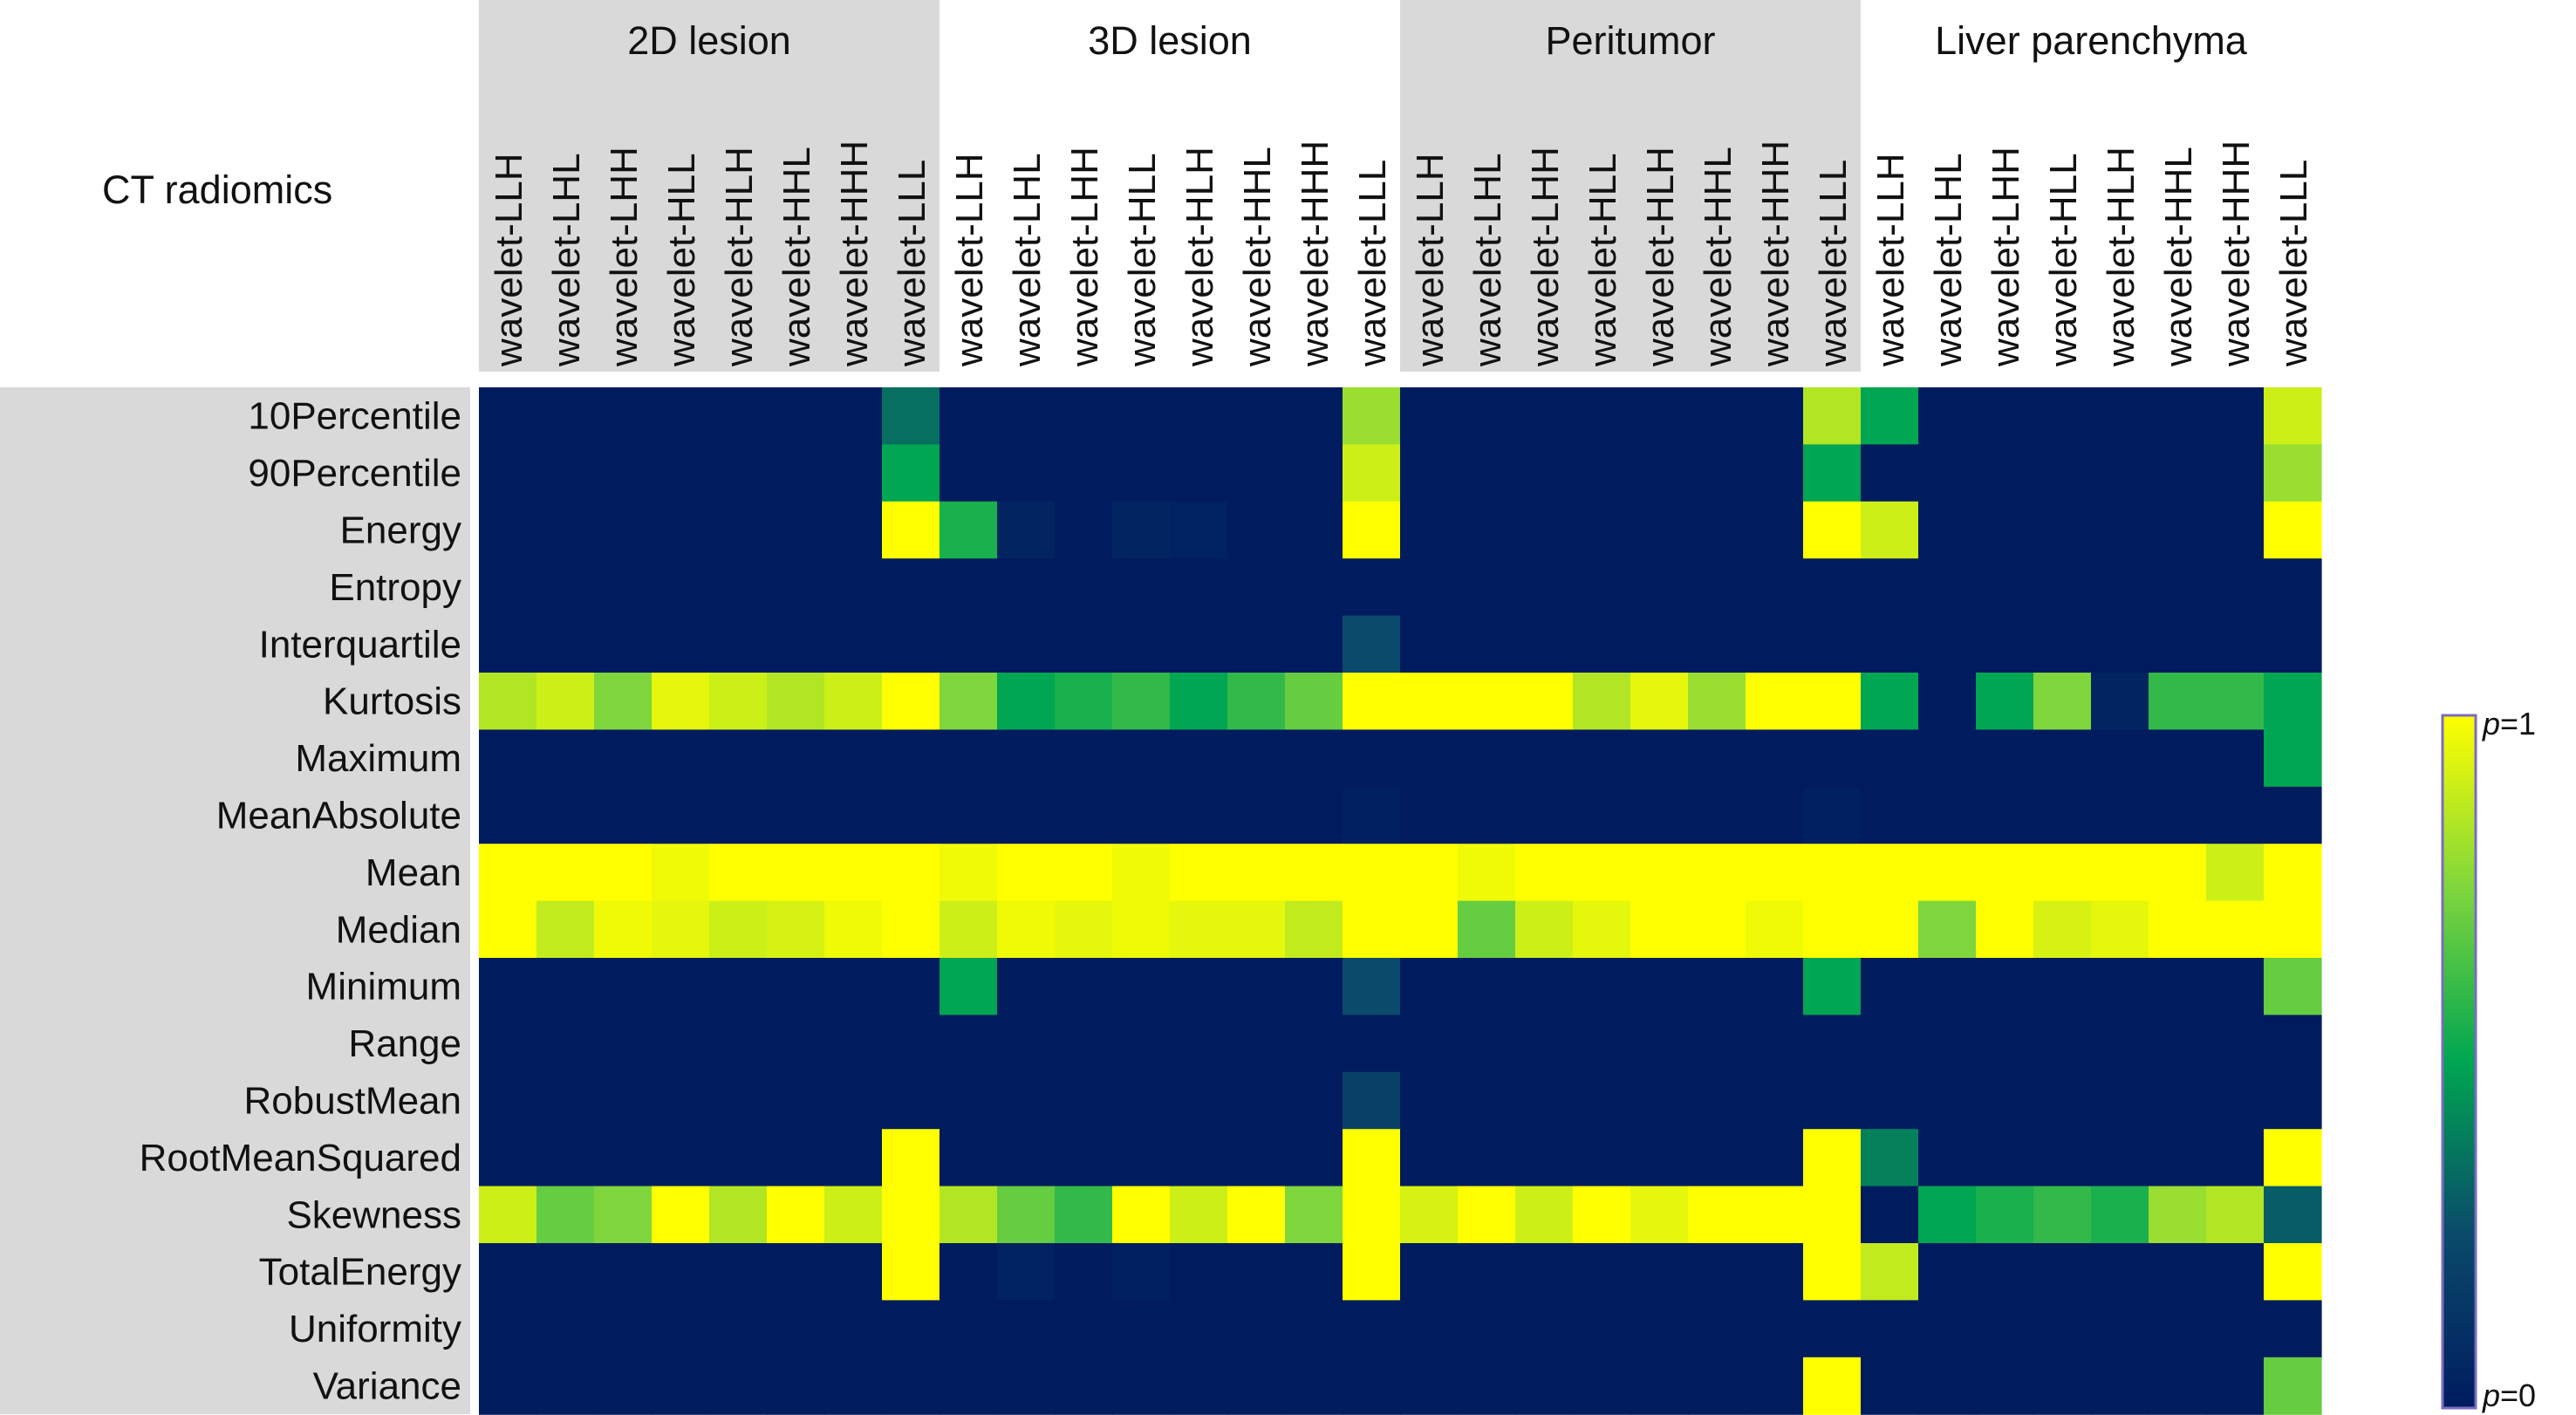 The image size is (2576, 1415). What do you see at coordinates (2236, 253) in the screenshot?
I see `column-label: wavelet-HHH` at bounding box center [2236, 253].